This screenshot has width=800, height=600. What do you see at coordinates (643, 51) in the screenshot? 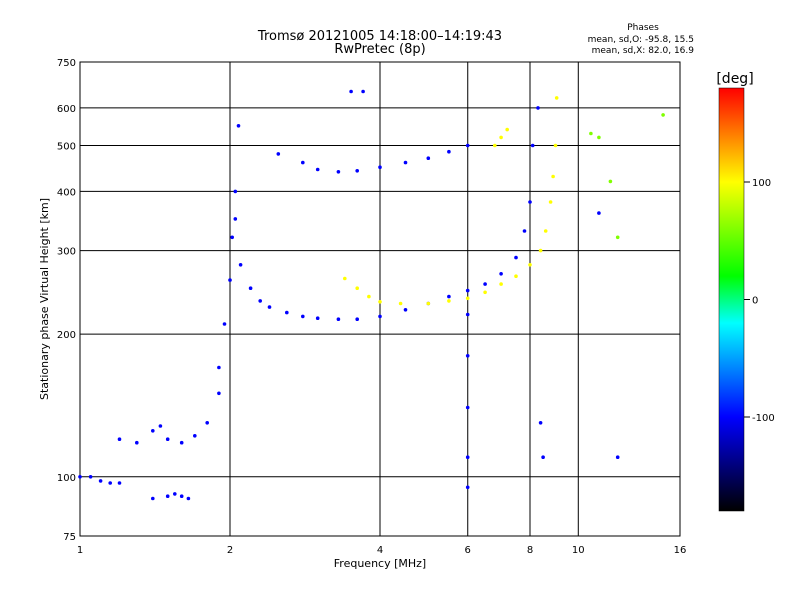
I see `stats-line-x: mean, sd,X: 82.0, 16.9` at bounding box center [643, 51].